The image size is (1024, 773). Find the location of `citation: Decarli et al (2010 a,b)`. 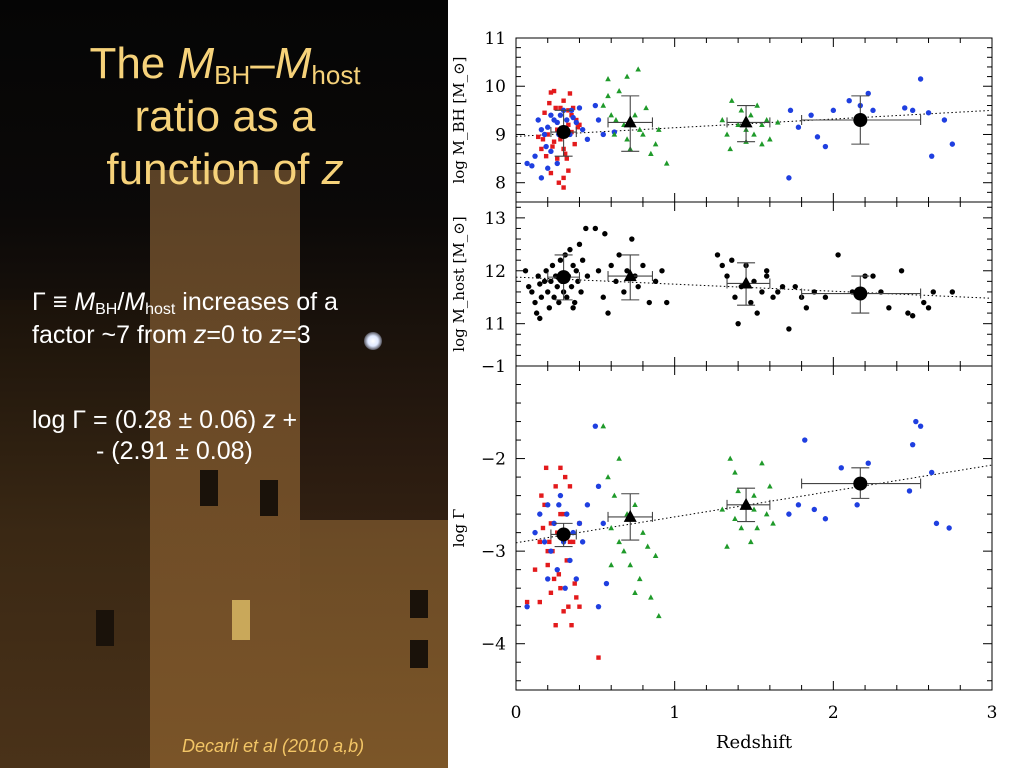

citation: Decarli et al (2010 a,b) is located at coordinates (273, 746).